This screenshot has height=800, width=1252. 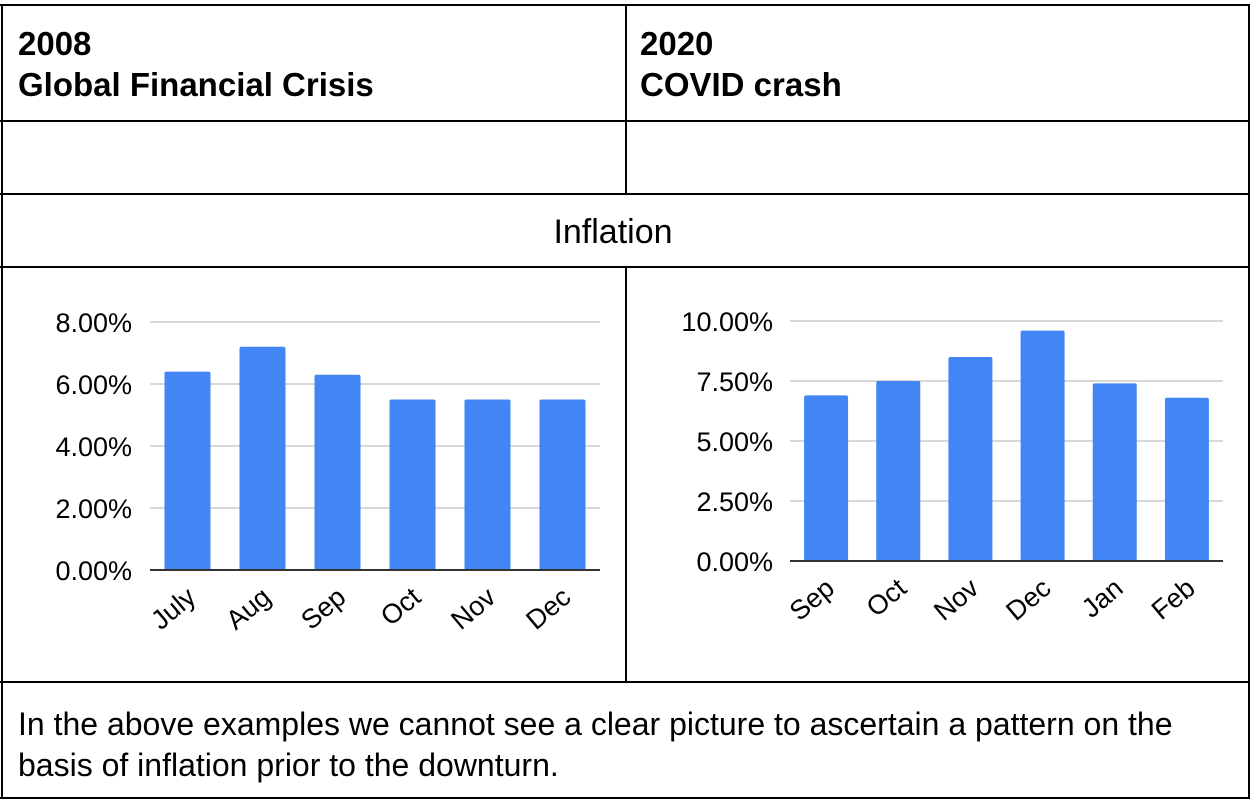 What do you see at coordinates (93, 323) in the screenshot?
I see `y-tick-label: 8.00%` at bounding box center [93, 323].